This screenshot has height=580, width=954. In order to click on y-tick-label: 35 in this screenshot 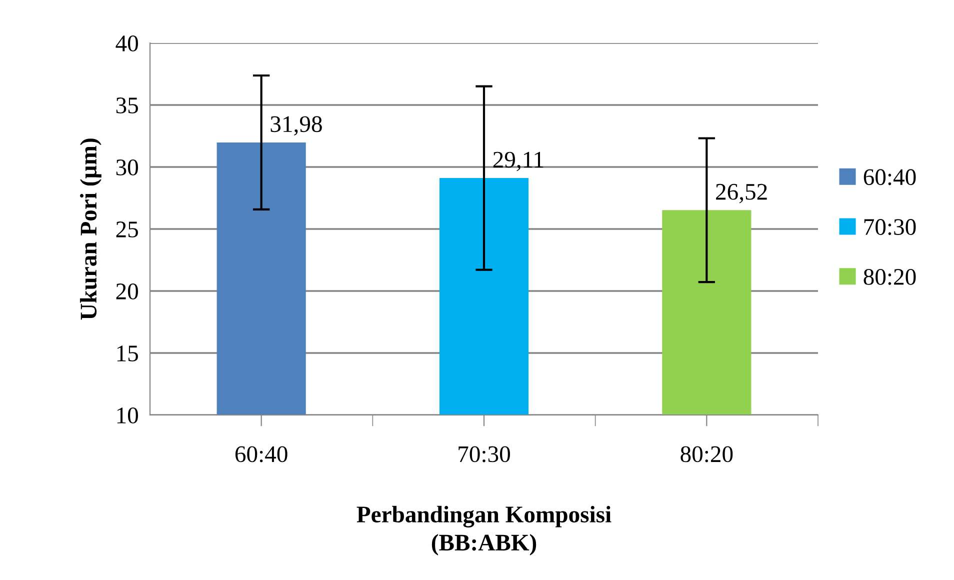, I will do `click(127, 106)`.